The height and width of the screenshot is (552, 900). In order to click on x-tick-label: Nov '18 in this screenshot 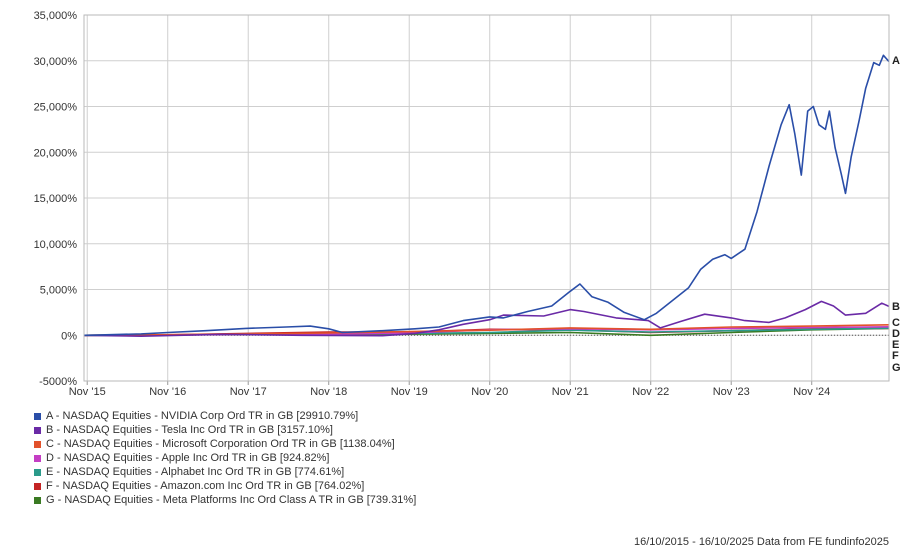, I will do `click(328, 392)`.